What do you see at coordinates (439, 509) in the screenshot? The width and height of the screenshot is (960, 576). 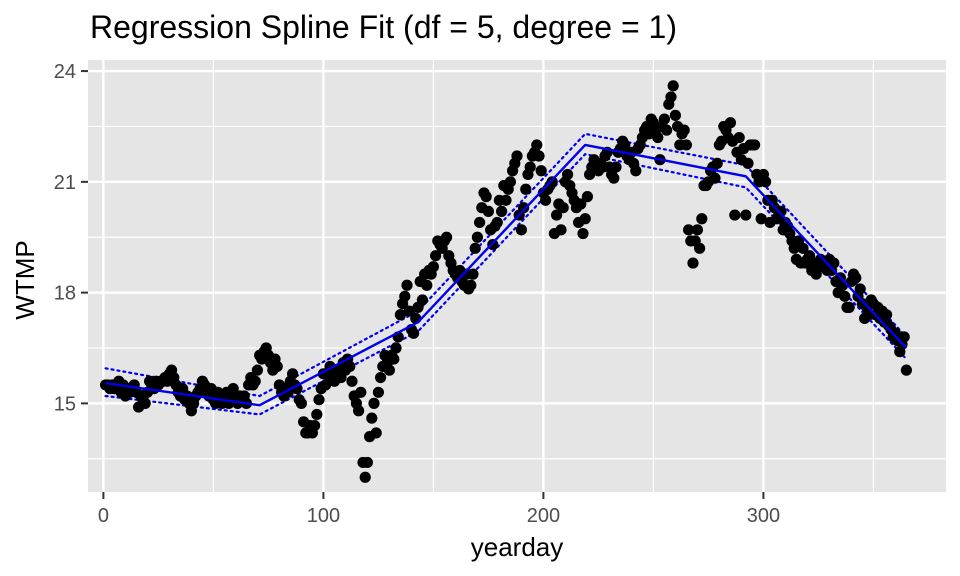 I see `x-axis: 0 100 200 300` at bounding box center [439, 509].